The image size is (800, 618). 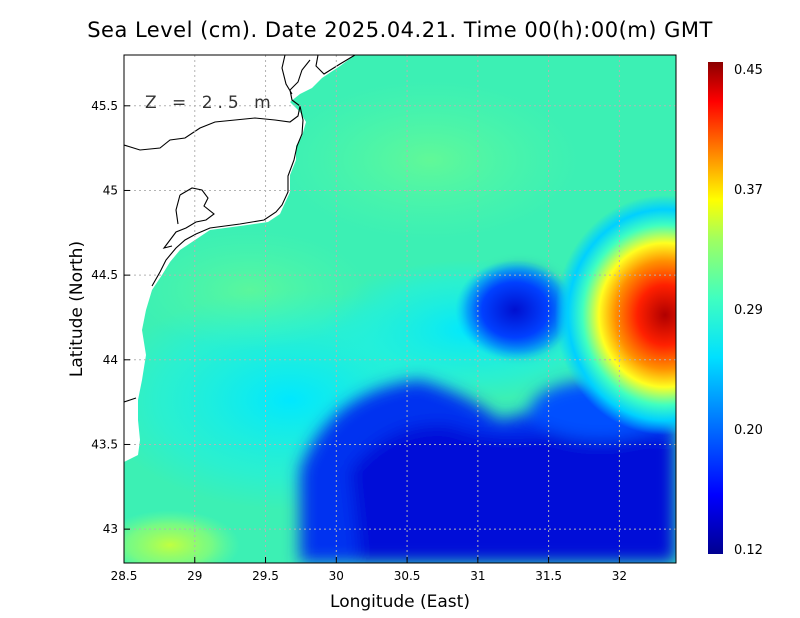 What do you see at coordinates (369, 570) in the screenshot?
I see `x-axis: 28.5 29 29.5 30 30.5 31 31.5 32` at bounding box center [369, 570].